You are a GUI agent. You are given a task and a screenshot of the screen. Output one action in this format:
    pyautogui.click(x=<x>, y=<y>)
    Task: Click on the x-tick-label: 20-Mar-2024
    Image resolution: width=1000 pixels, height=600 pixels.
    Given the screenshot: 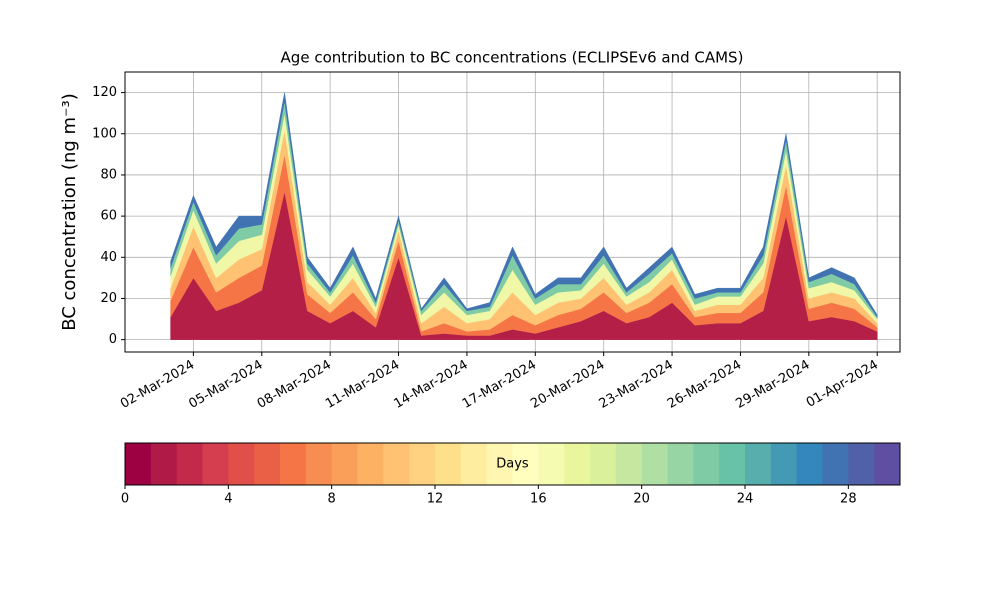 What is the action you would take?
    pyautogui.click(x=567, y=385)
    